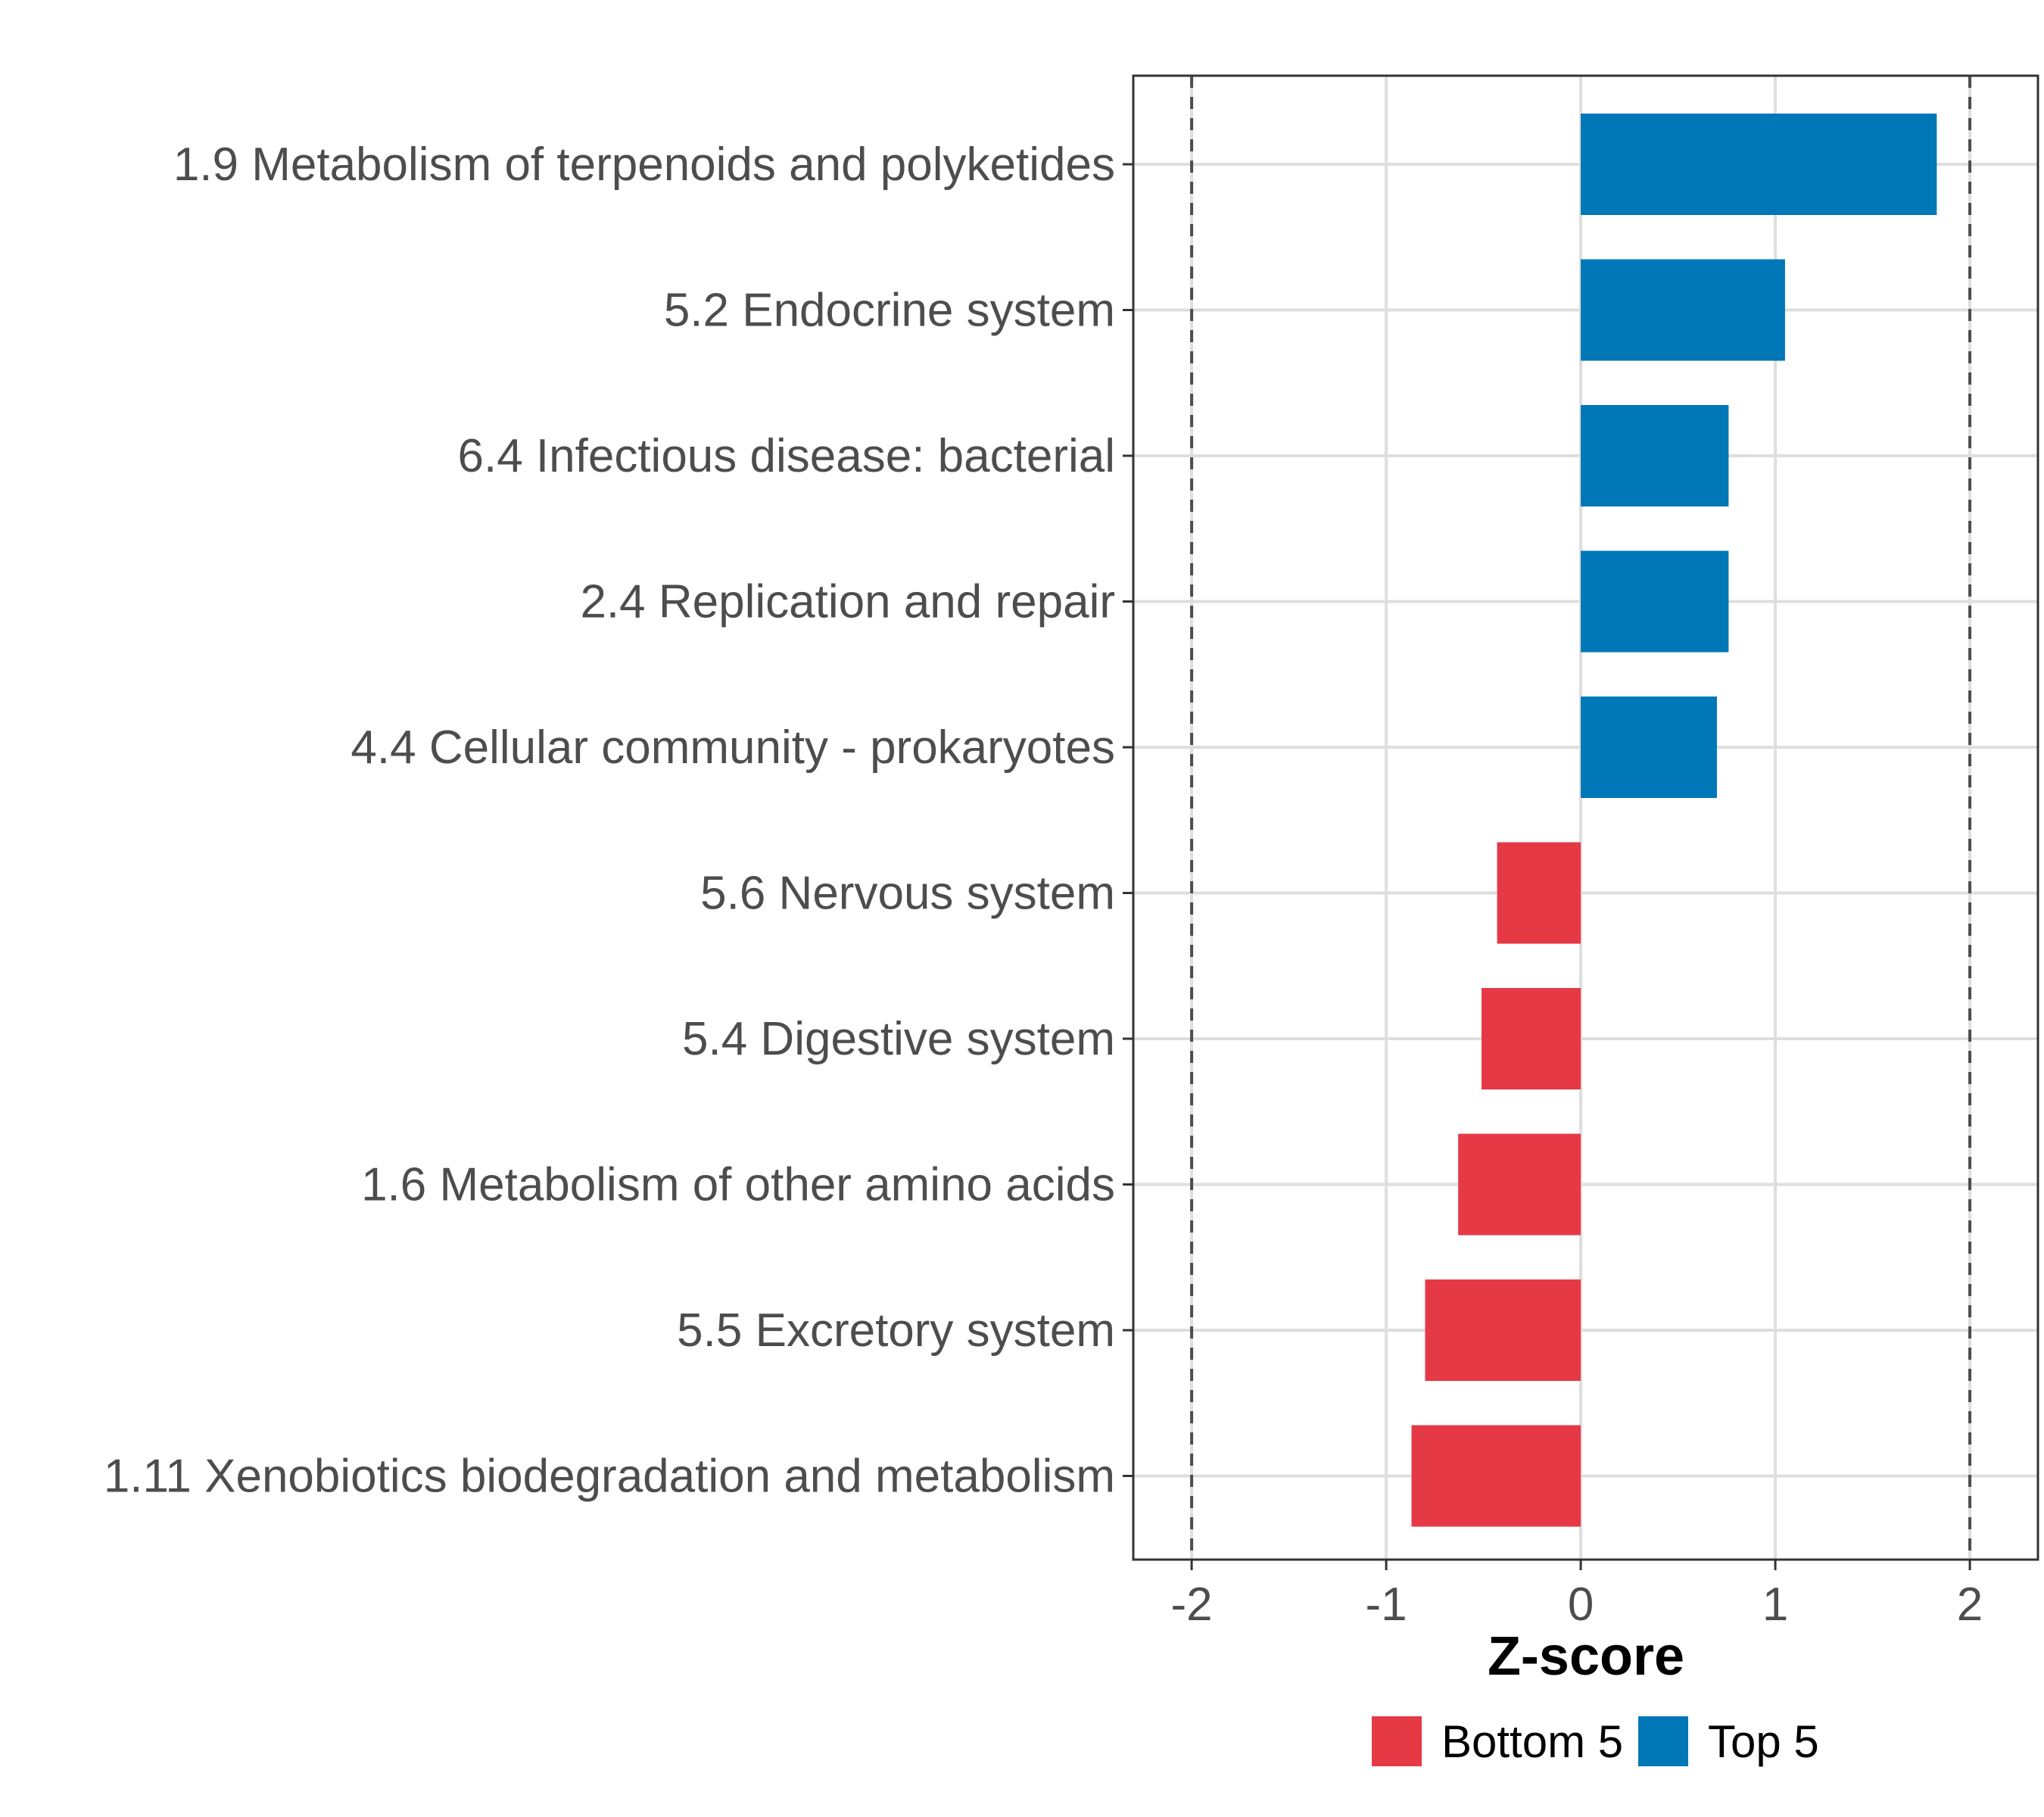 The image size is (2044, 1817). Describe the element at coordinates (1386, 1605) in the screenshot. I see `x-tick-label: -1` at that location.